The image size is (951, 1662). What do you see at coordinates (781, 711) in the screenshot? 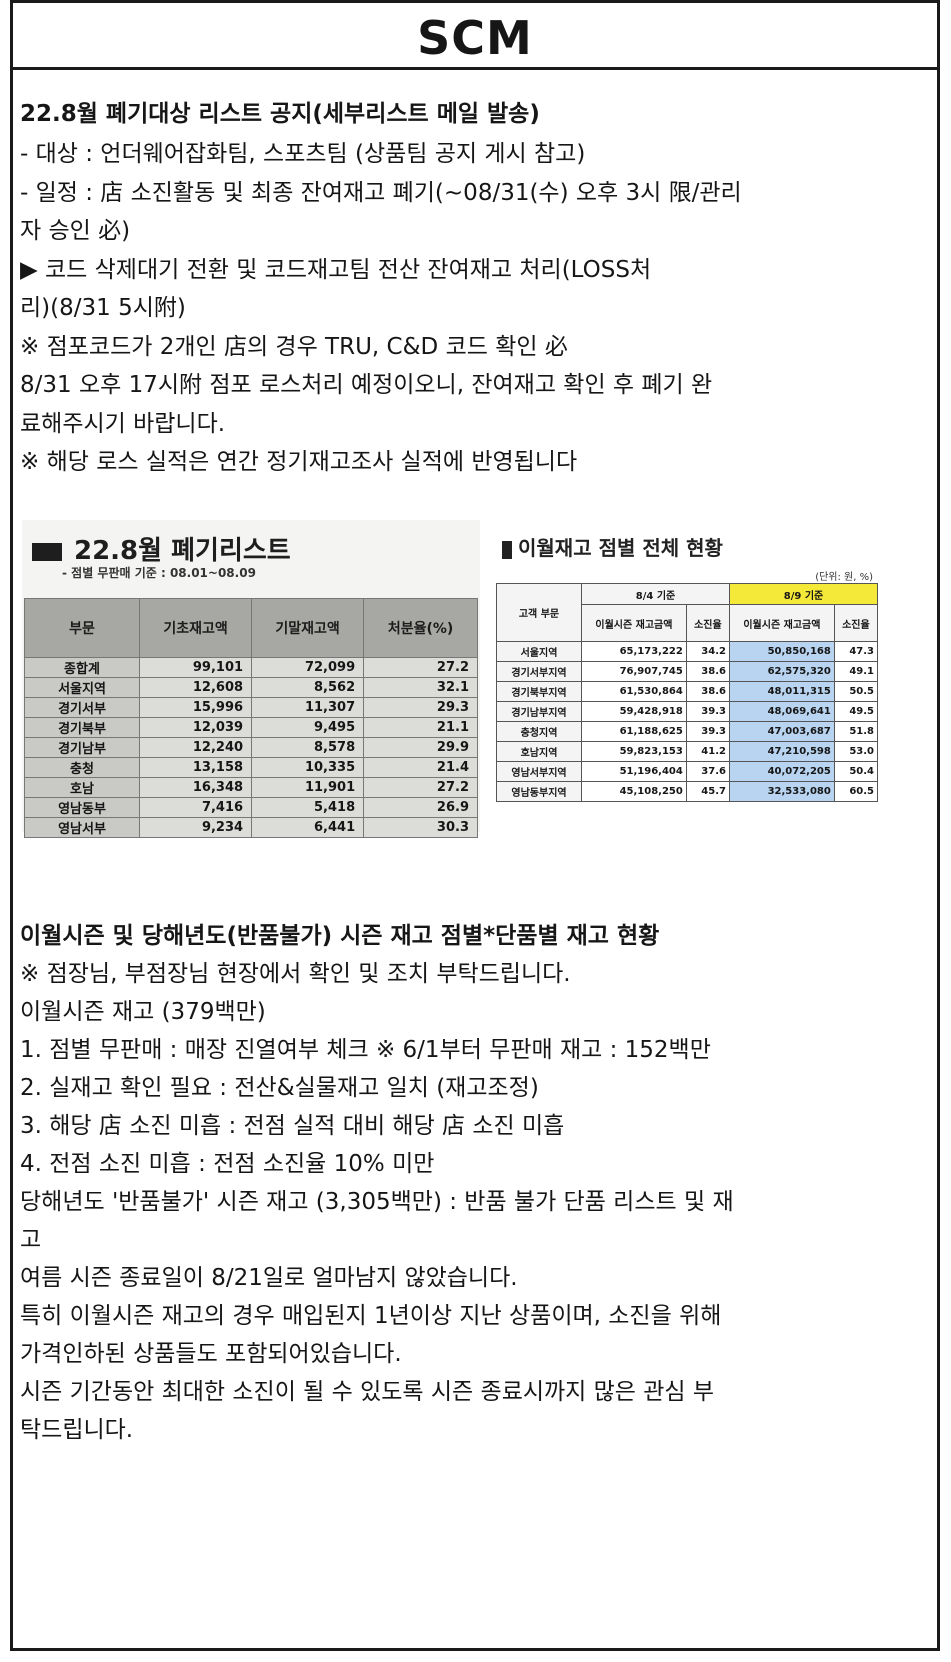
I see `value-cell: 48,069,641` at bounding box center [781, 711].